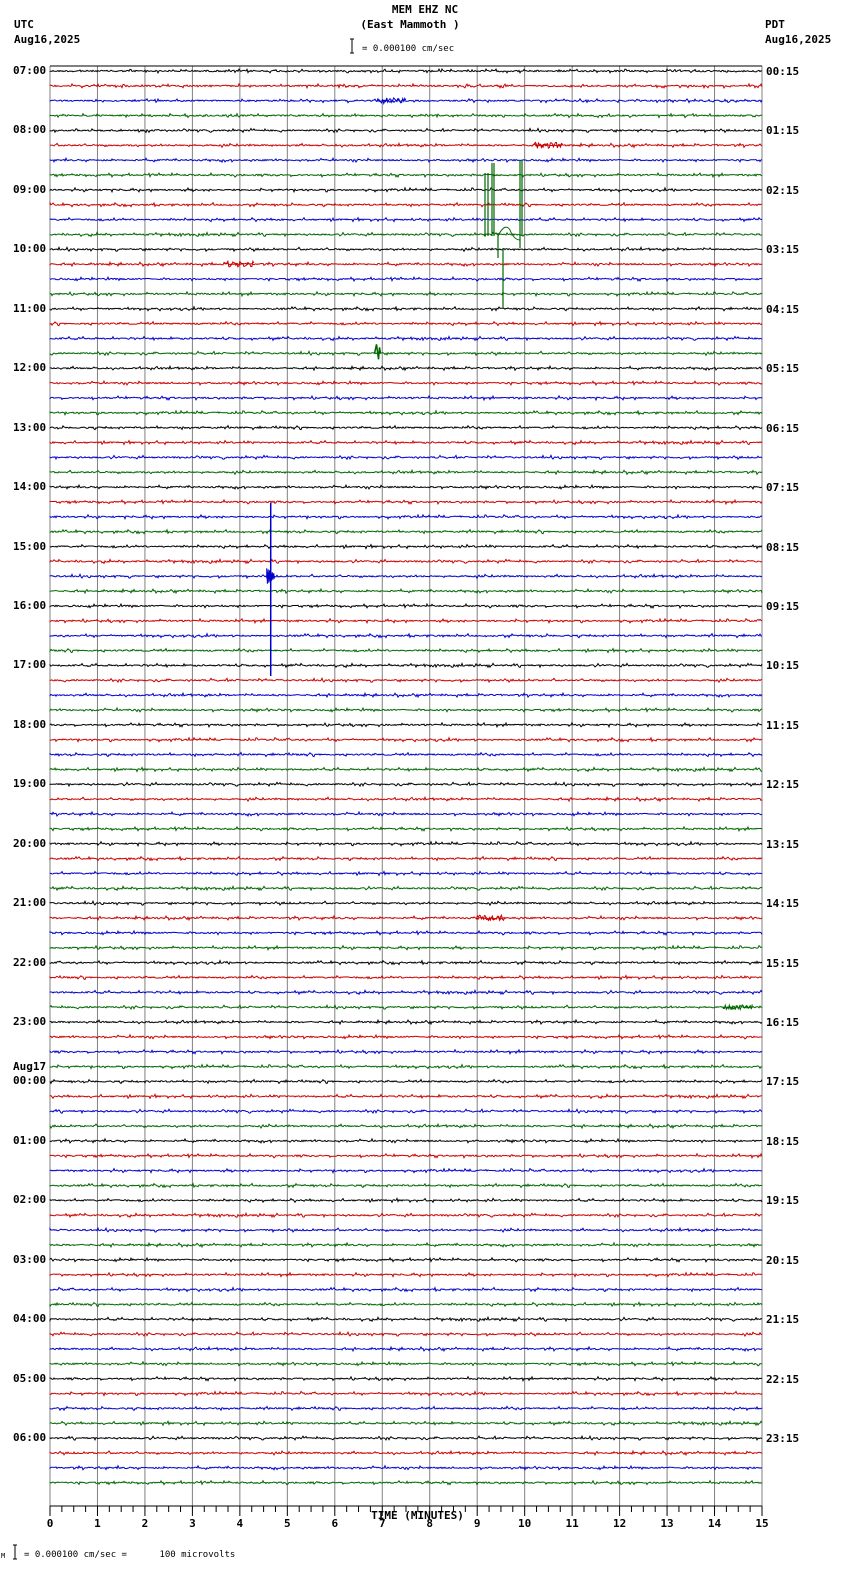 This screenshot has width=850, height=1584. I want to click on pdt-time-label: 13:15, so click(783, 844).